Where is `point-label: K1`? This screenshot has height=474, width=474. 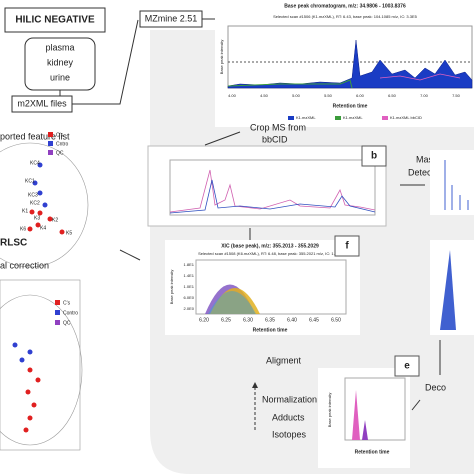
point-label: K1 is located at coordinates (25, 211).